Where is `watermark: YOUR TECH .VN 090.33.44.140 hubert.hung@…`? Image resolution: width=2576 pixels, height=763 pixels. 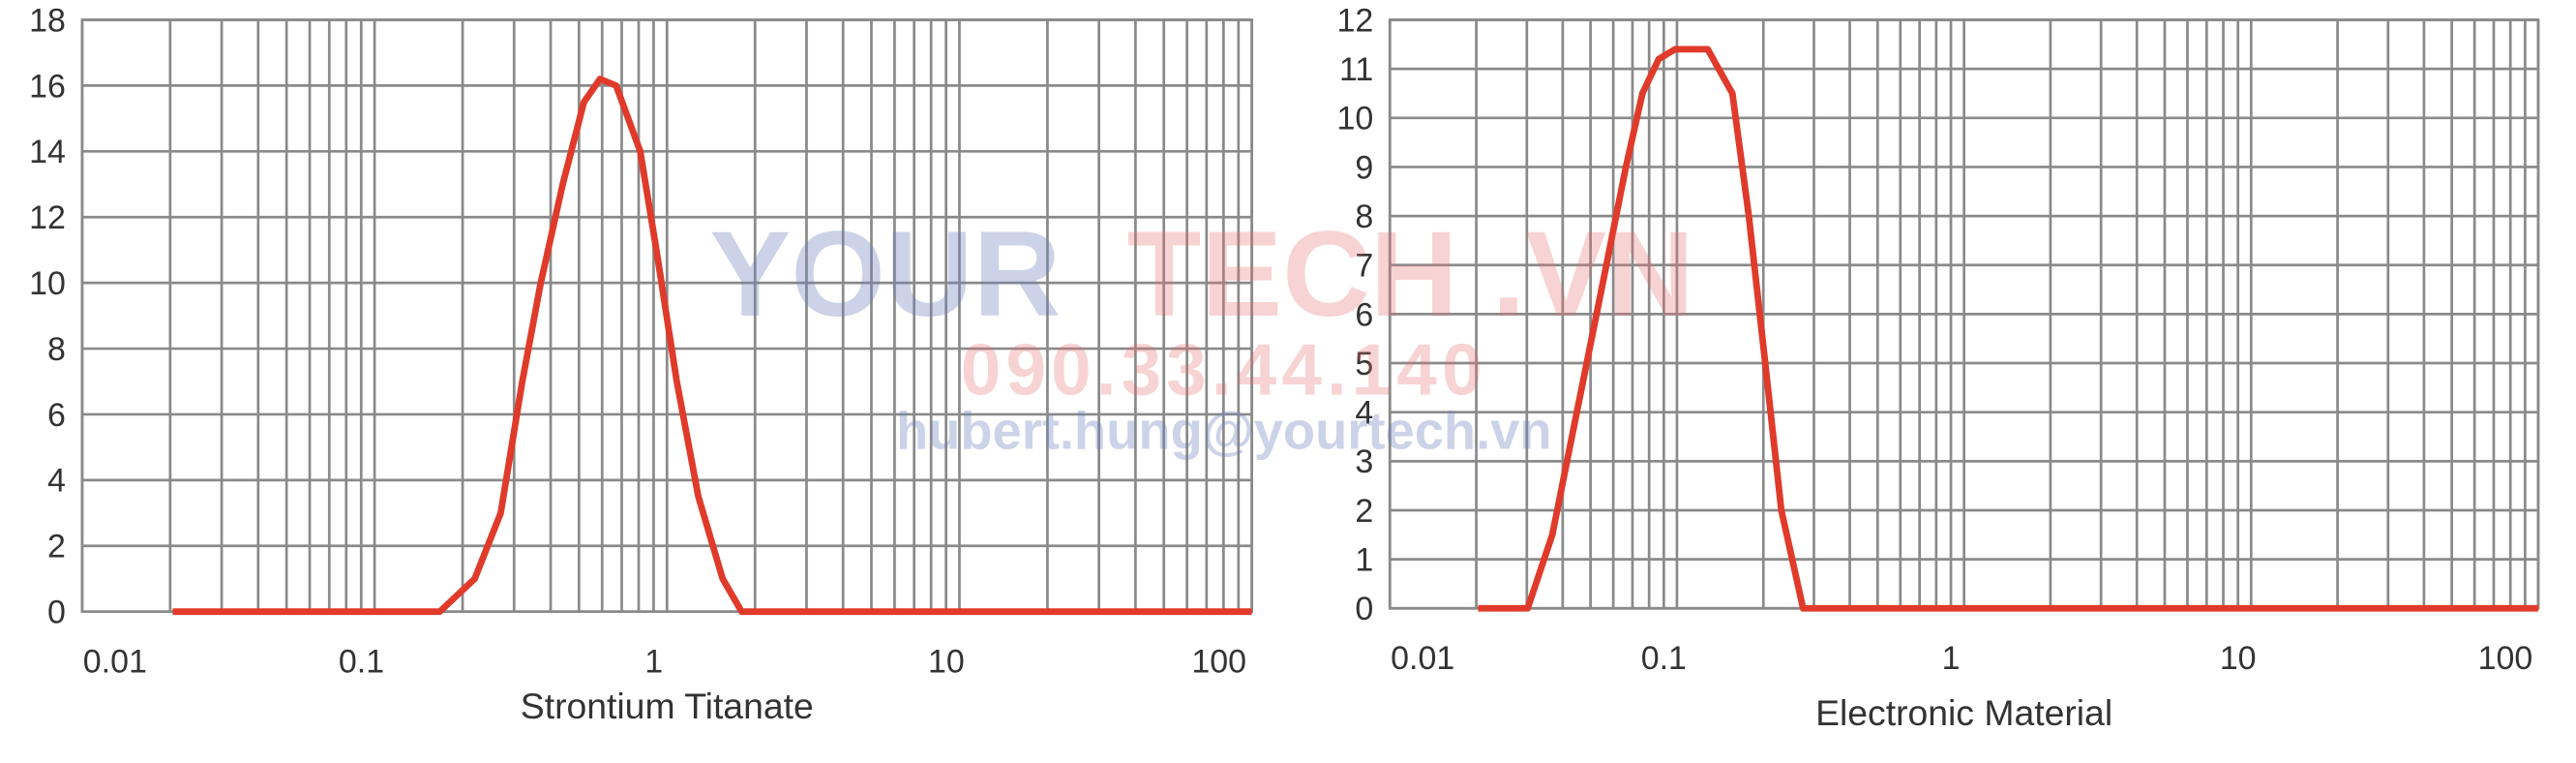 watermark: YOUR TECH .VN 090.33.44.140 hubert.hung@… is located at coordinates (1201, 333).